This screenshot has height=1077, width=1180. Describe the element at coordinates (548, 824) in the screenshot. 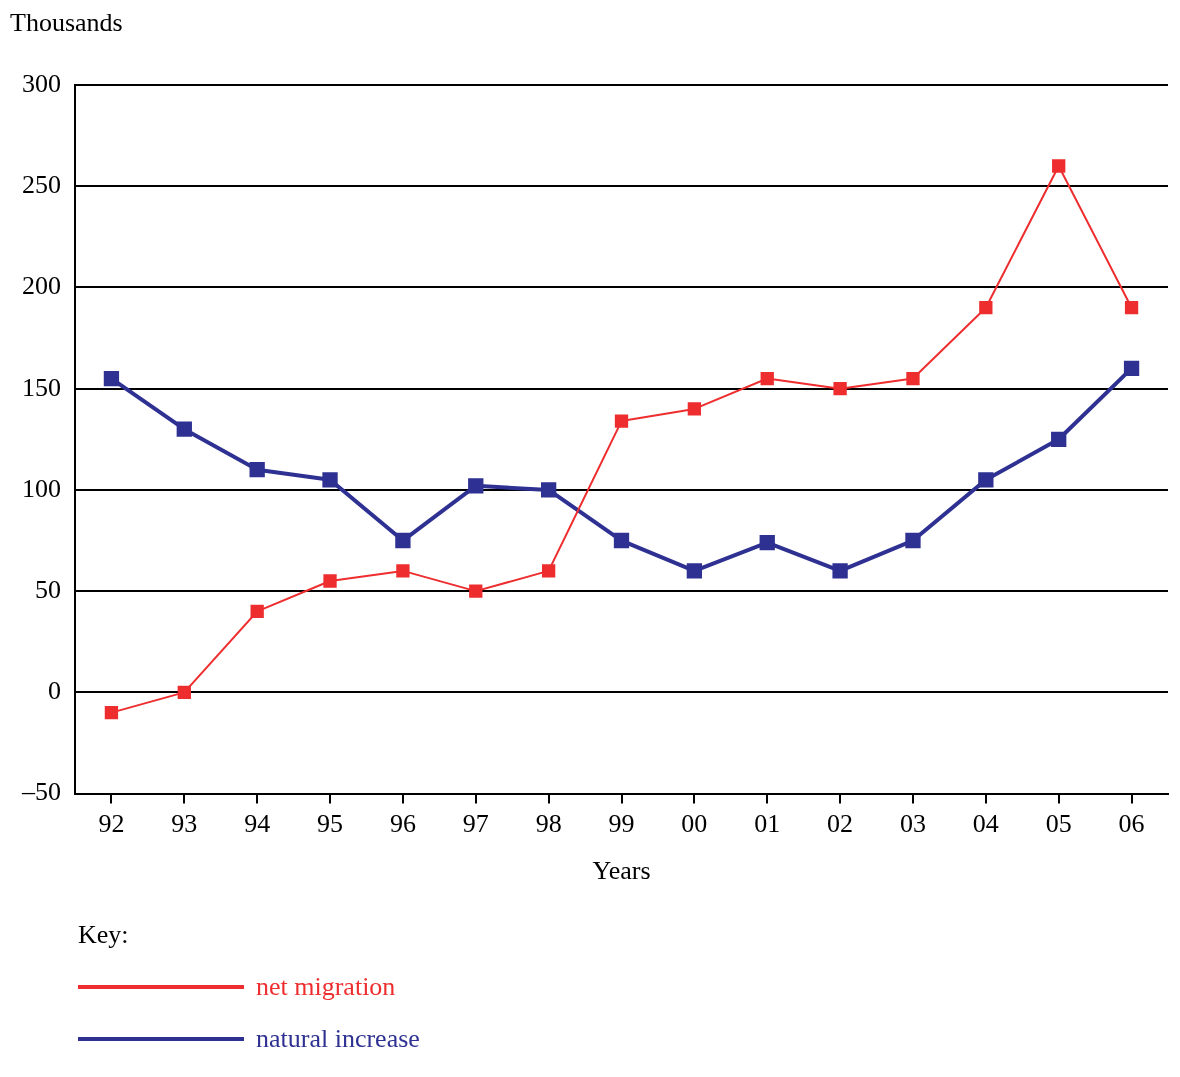

I see `x-tick-label: 98` at that location.